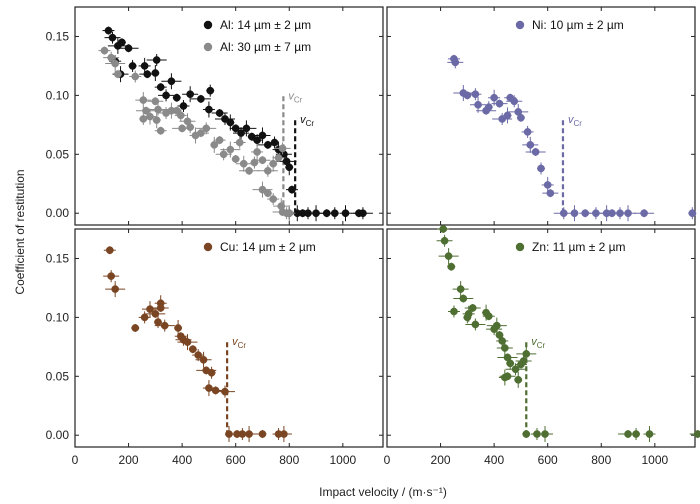  I want to click on x-tick-label: 1000, so click(654, 460).